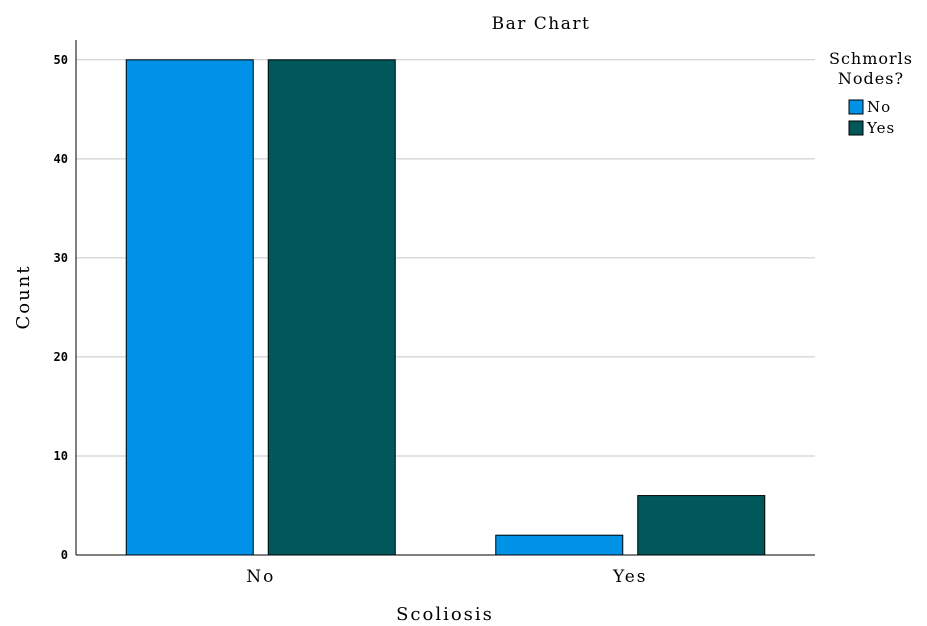 This screenshot has width=927, height=626. What do you see at coordinates (871, 117) in the screenshot?
I see `legend-items: No Yes` at bounding box center [871, 117].